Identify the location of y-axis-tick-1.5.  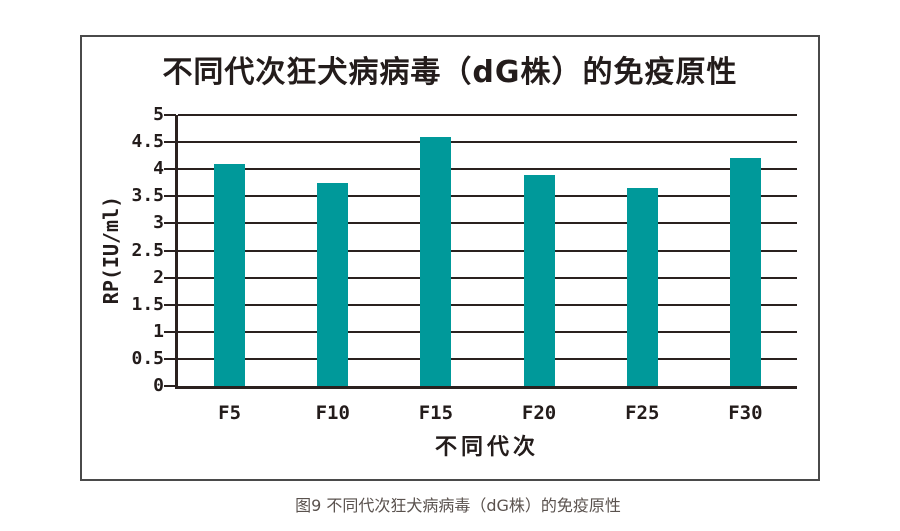
(170, 304).